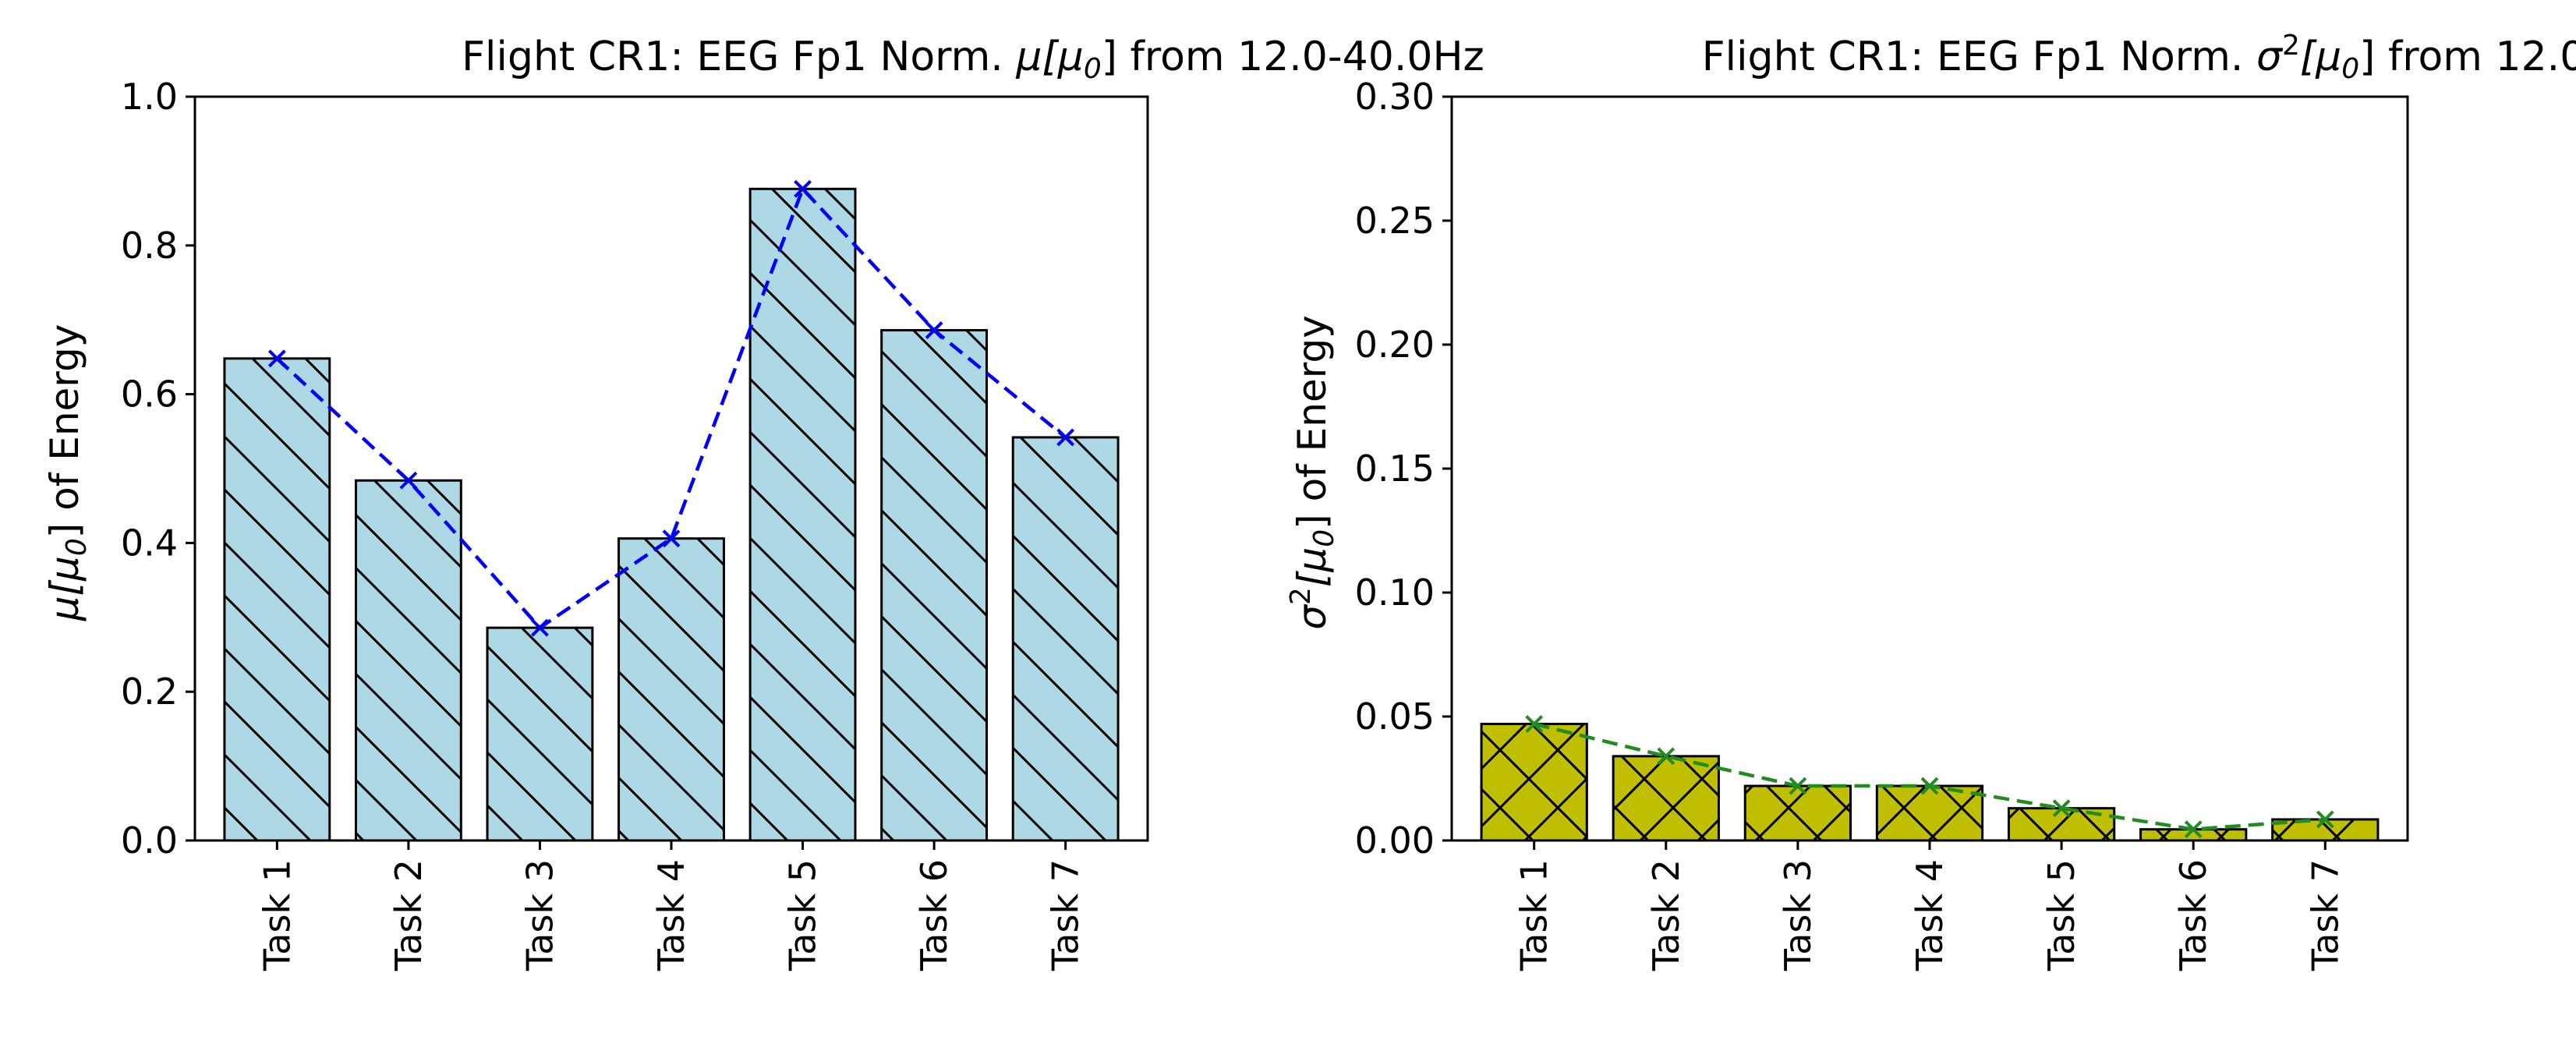  I want to click on mean-x-tick-label: Task 5, so click(803, 915).